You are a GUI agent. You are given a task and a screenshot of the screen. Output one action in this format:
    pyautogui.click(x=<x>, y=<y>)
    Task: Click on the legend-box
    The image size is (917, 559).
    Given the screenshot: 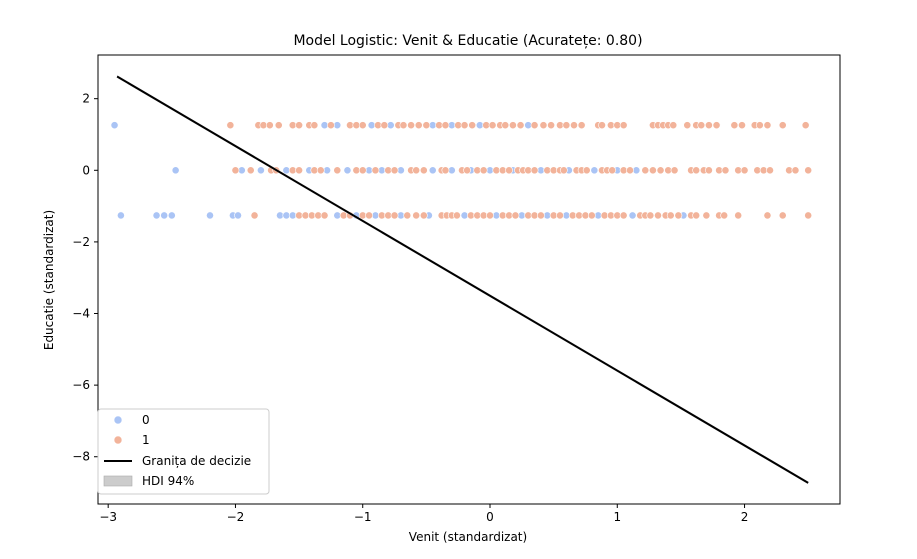 What is the action you would take?
    pyautogui.click(x=183, y=451)
    